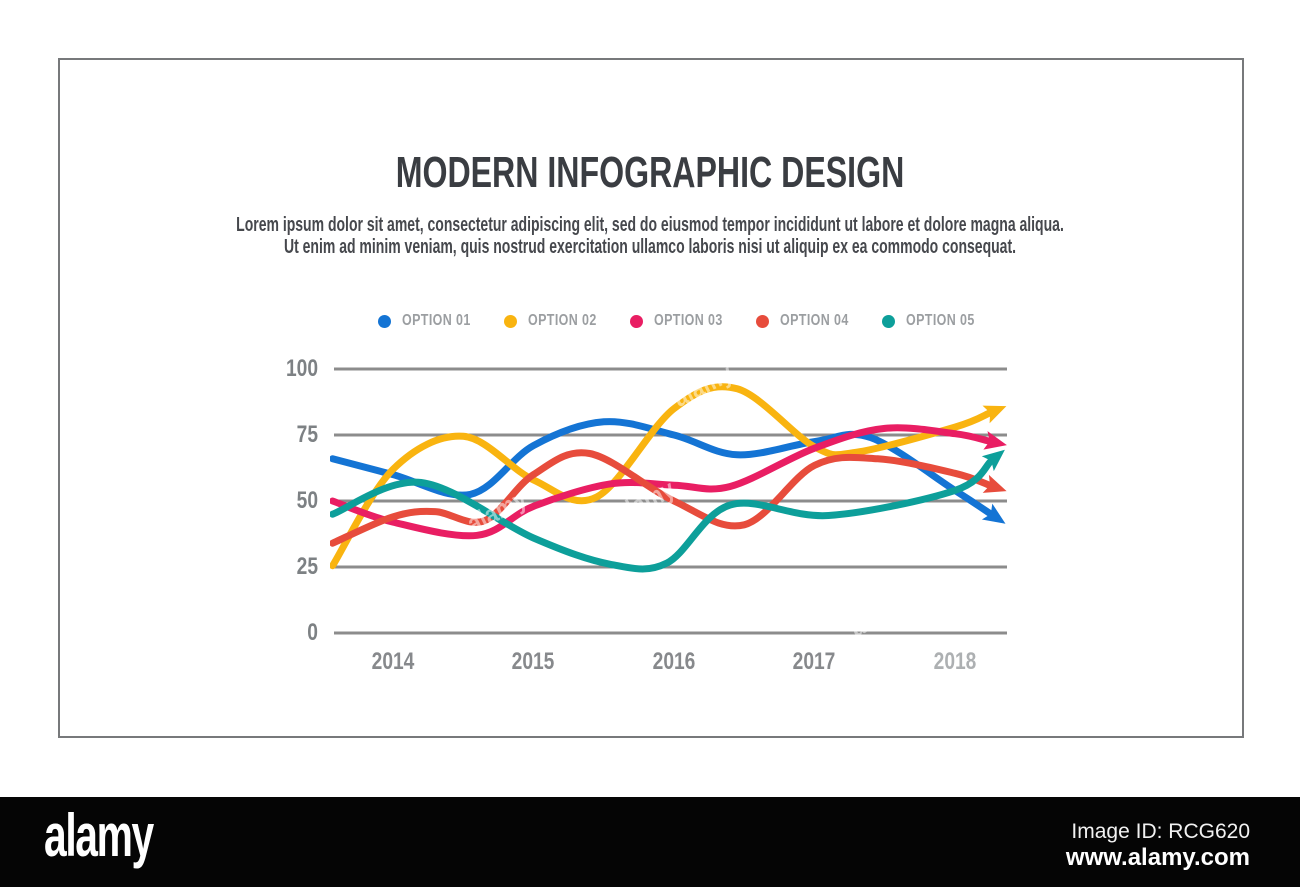 This screenshot has height=887, width=1300. I want to click on page-title: MODERN INFOGRAPHIC DESIGN, so click(650, 172).